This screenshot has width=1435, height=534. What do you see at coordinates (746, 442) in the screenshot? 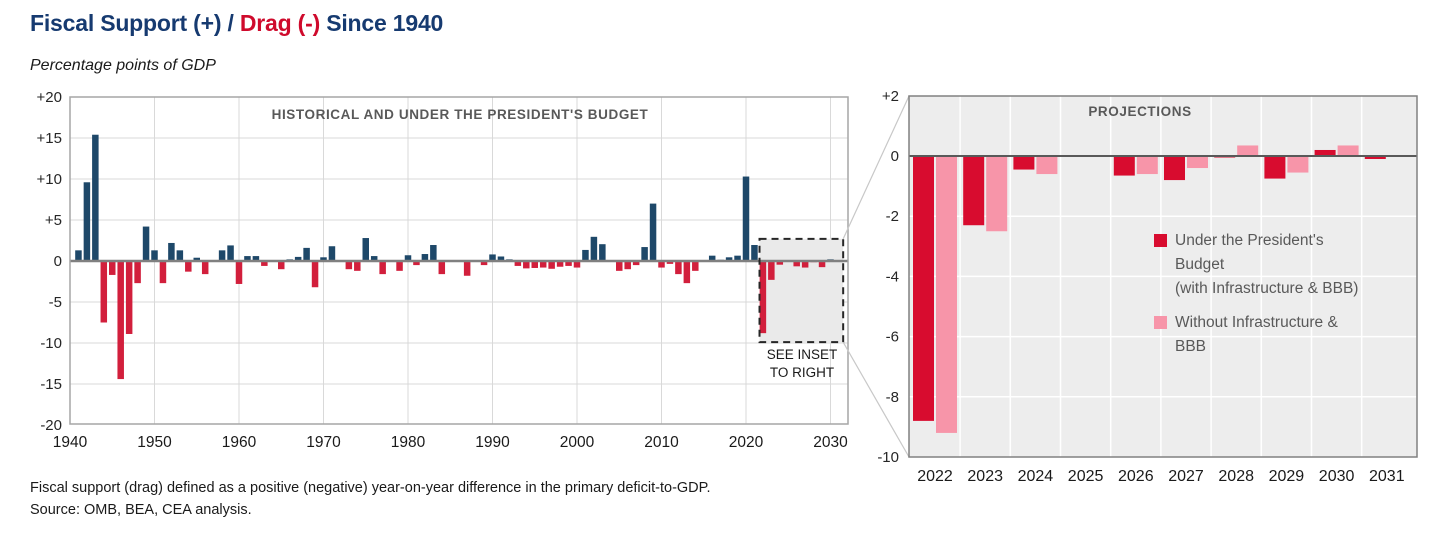
I see `axis-tick-label: 2020` at bounding box center [746, 442].